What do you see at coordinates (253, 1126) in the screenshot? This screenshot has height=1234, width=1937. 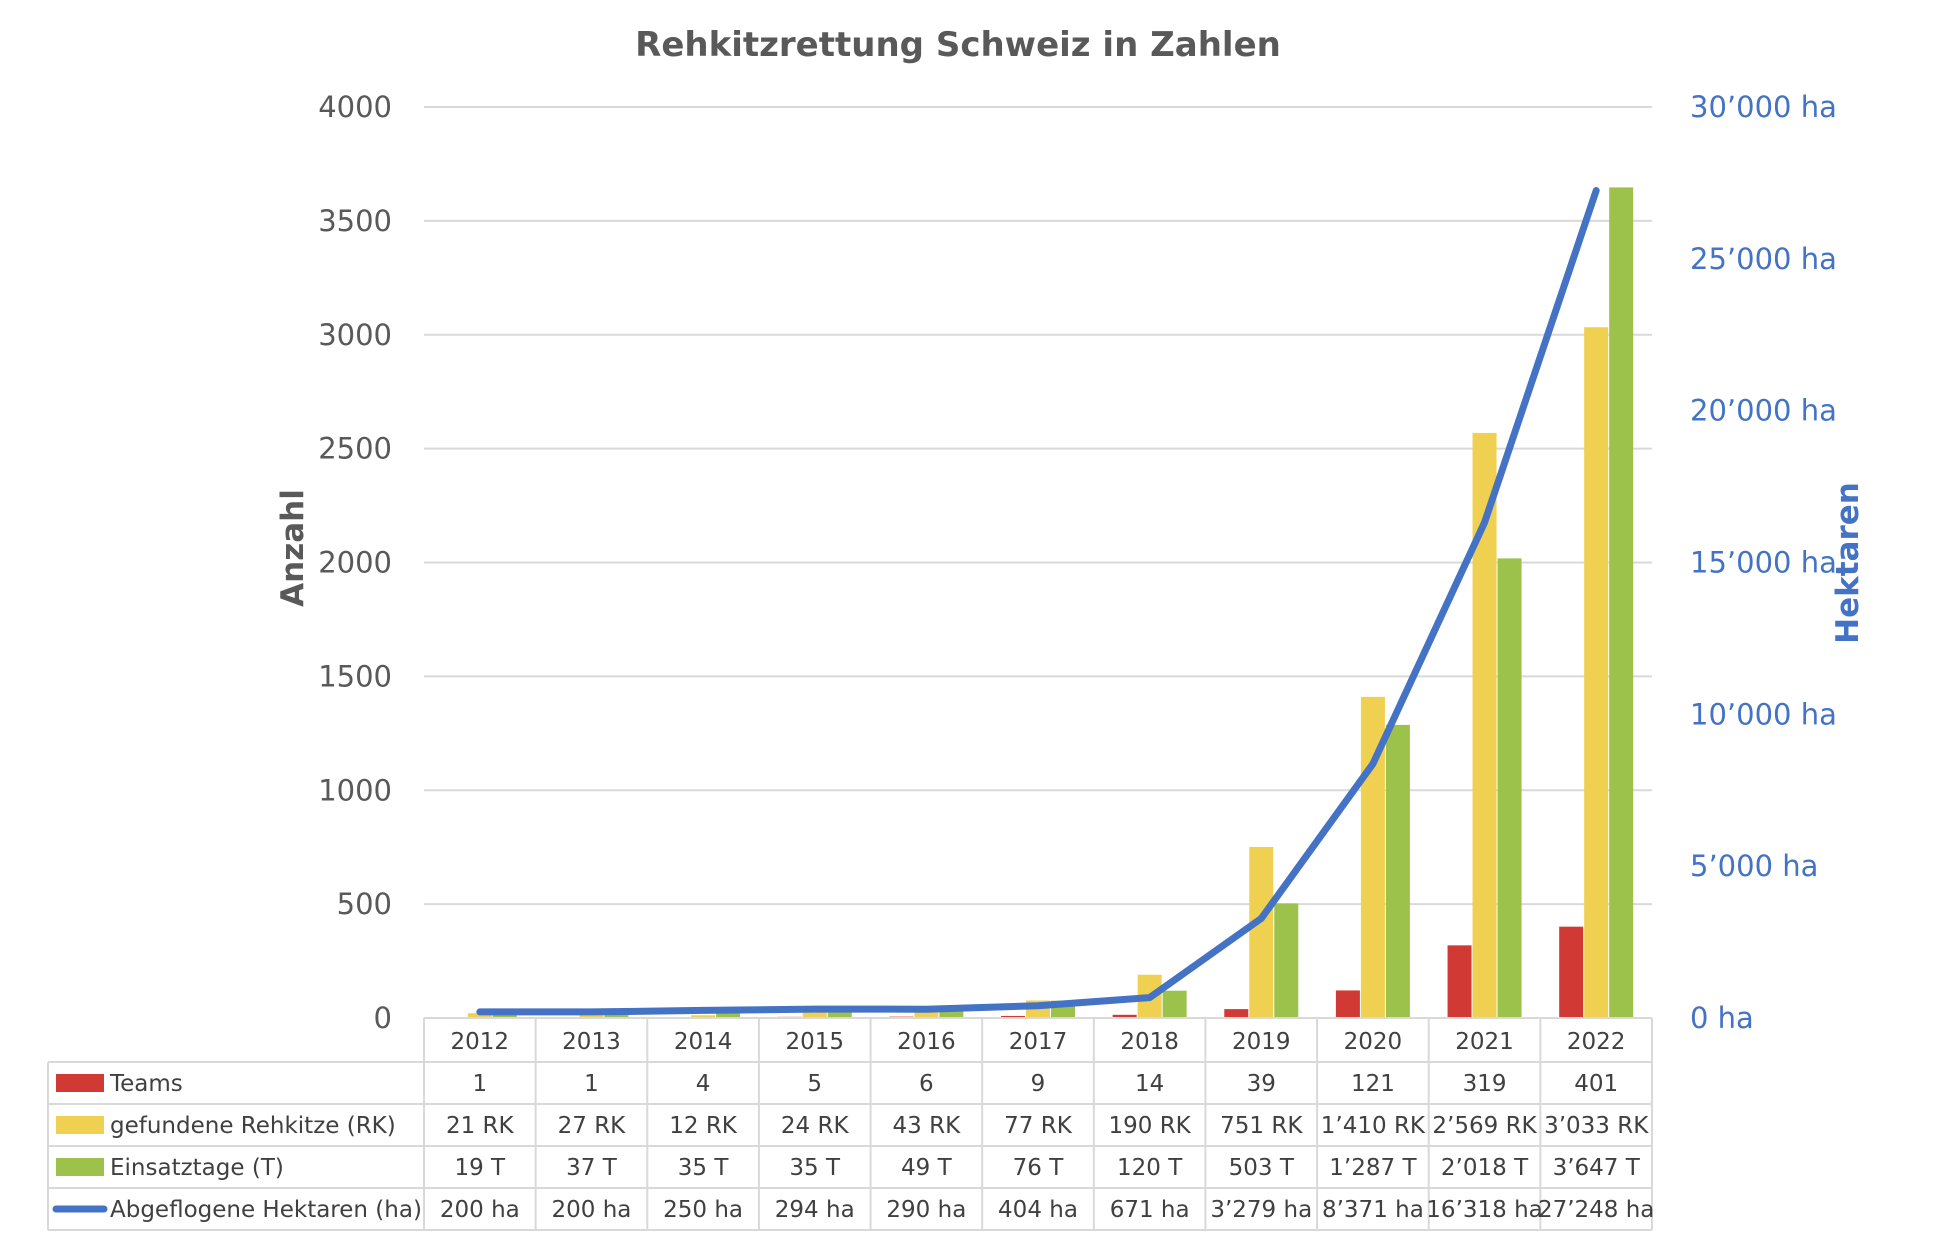 I see `legend-label: gefundene Rehkitze (RK)` at bounding box center [253, 1126].